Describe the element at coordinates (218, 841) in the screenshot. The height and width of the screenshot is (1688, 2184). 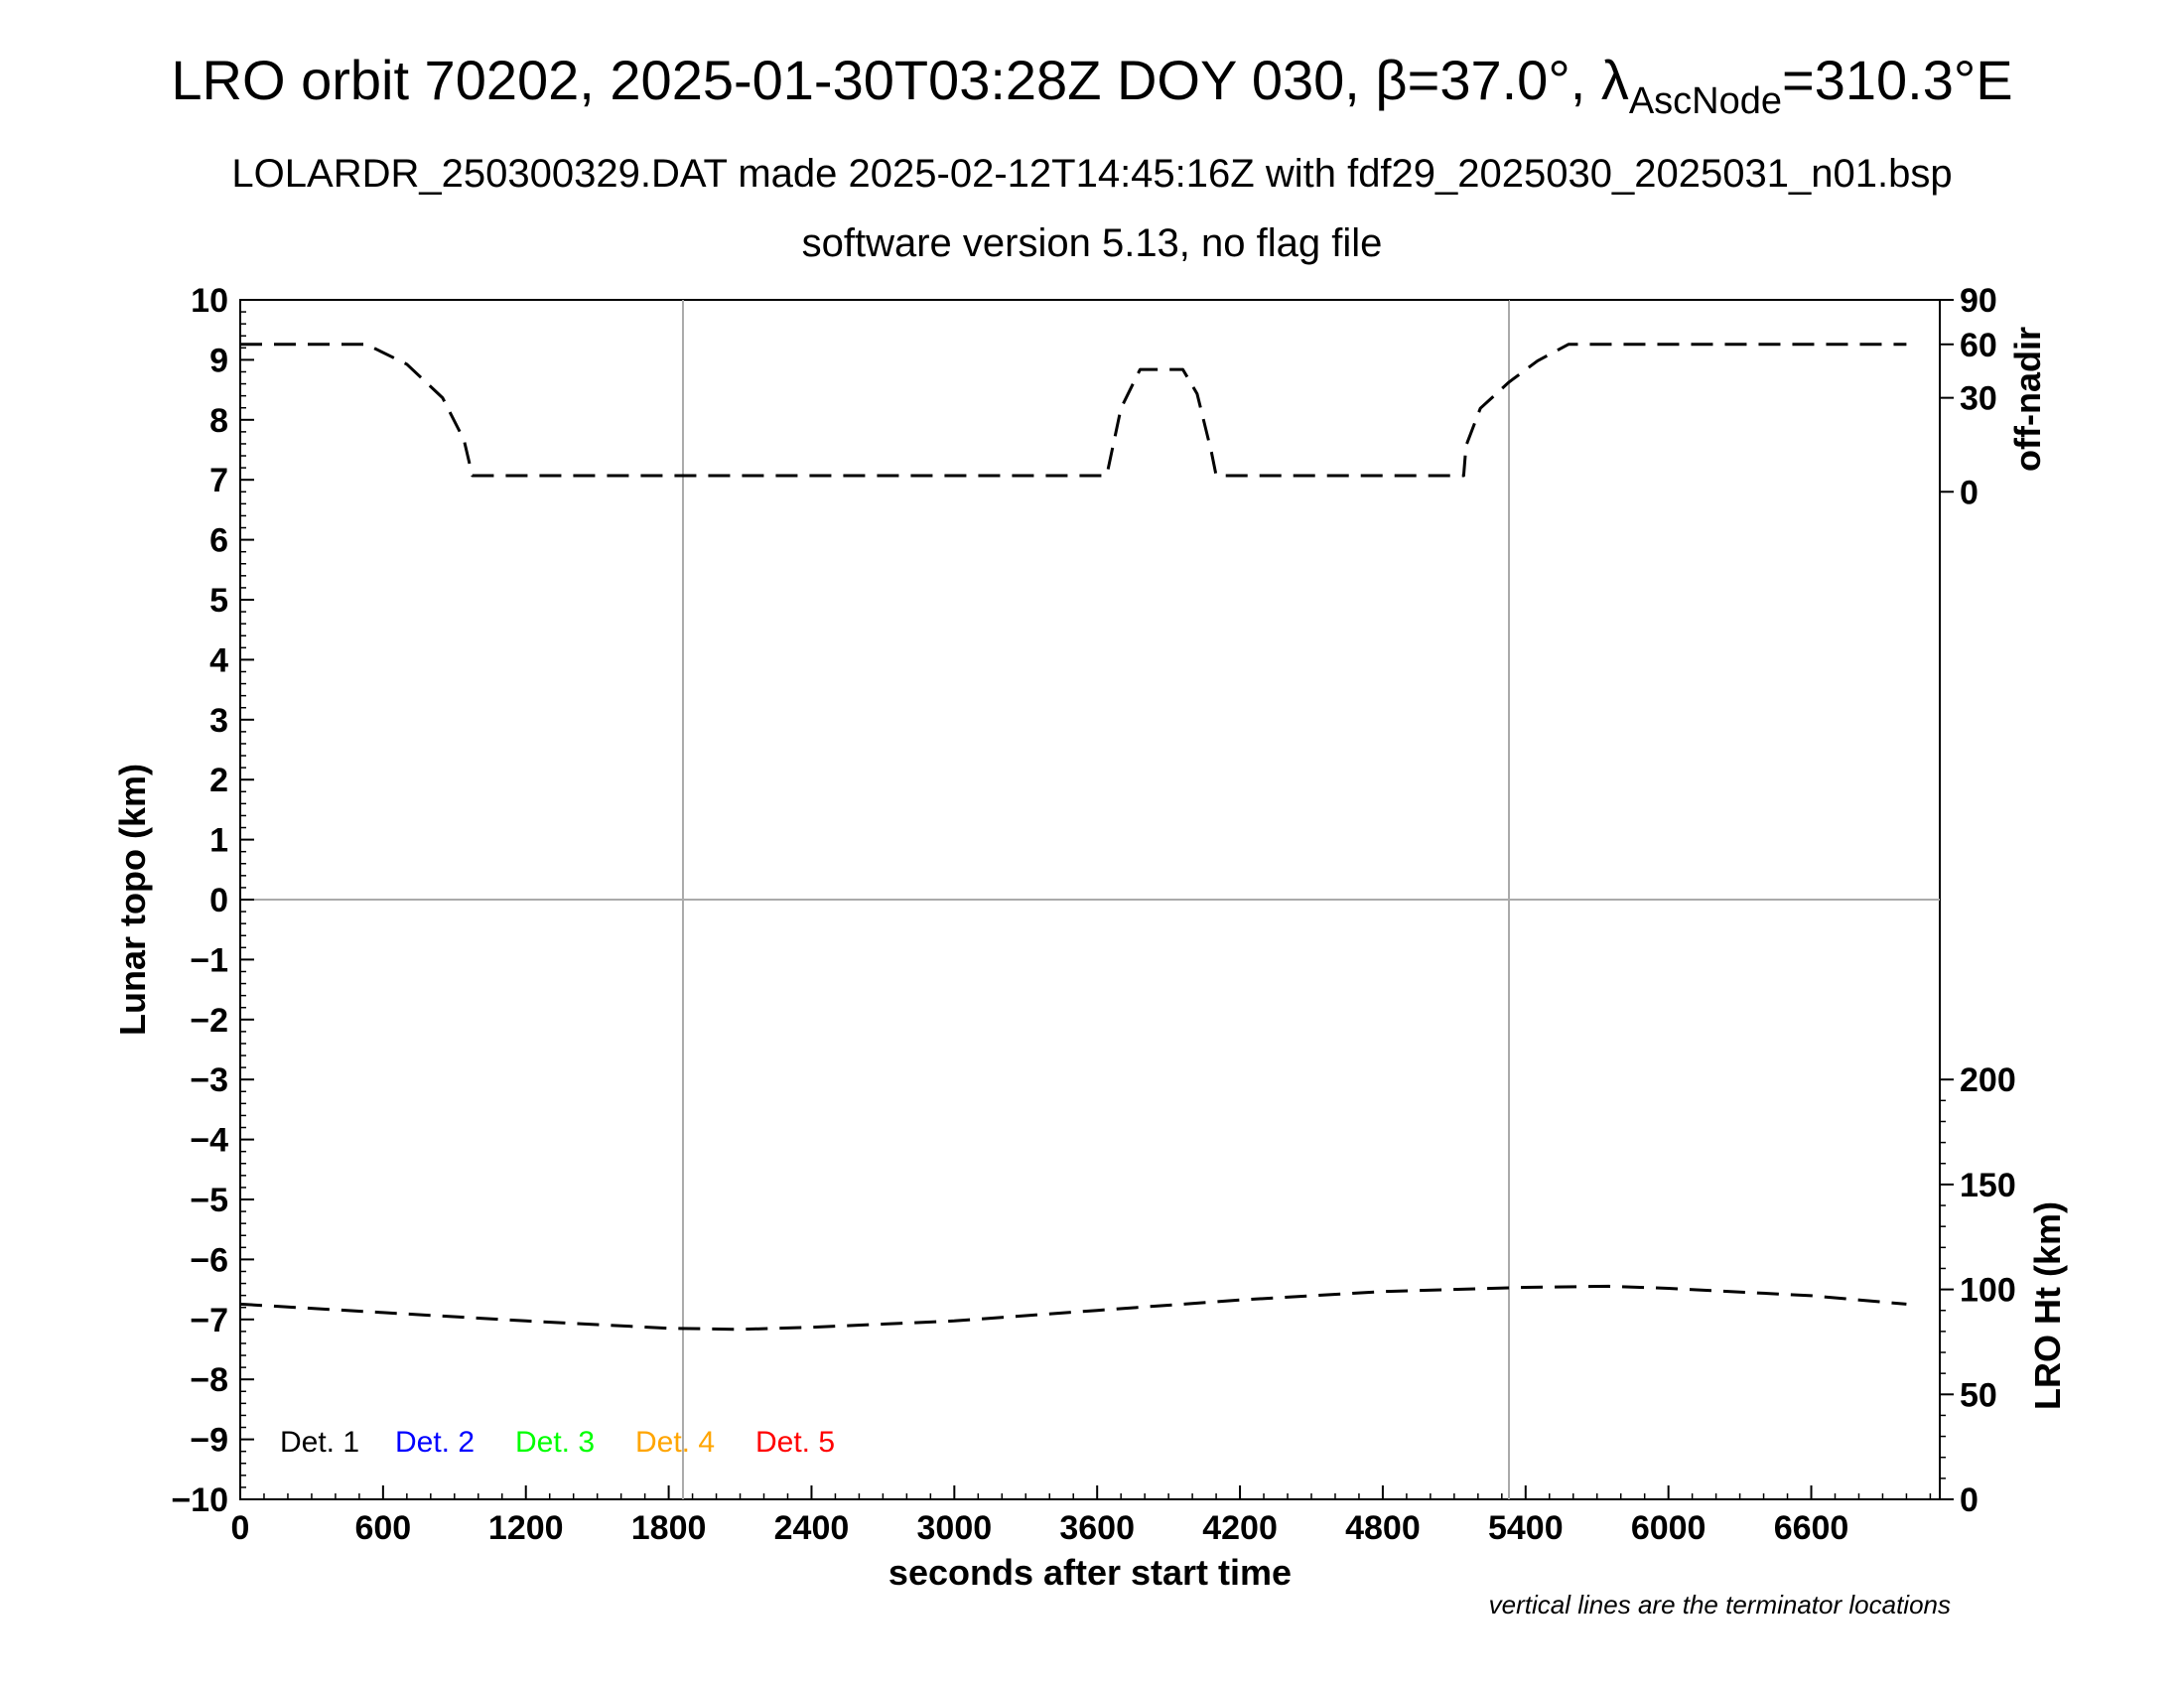
I see `y-tick-label: 1` at that location.